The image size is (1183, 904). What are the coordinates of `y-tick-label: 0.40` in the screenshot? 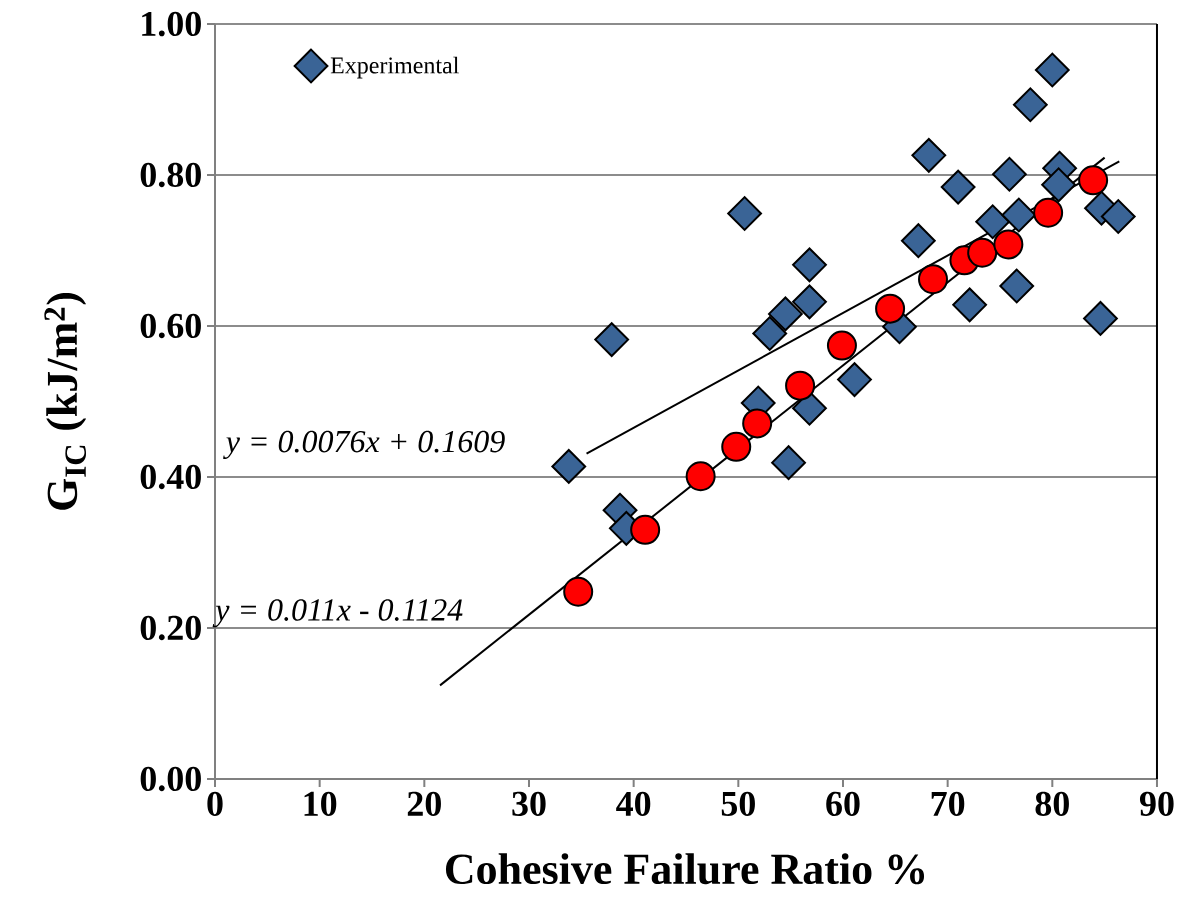 It's located at (170, 477).